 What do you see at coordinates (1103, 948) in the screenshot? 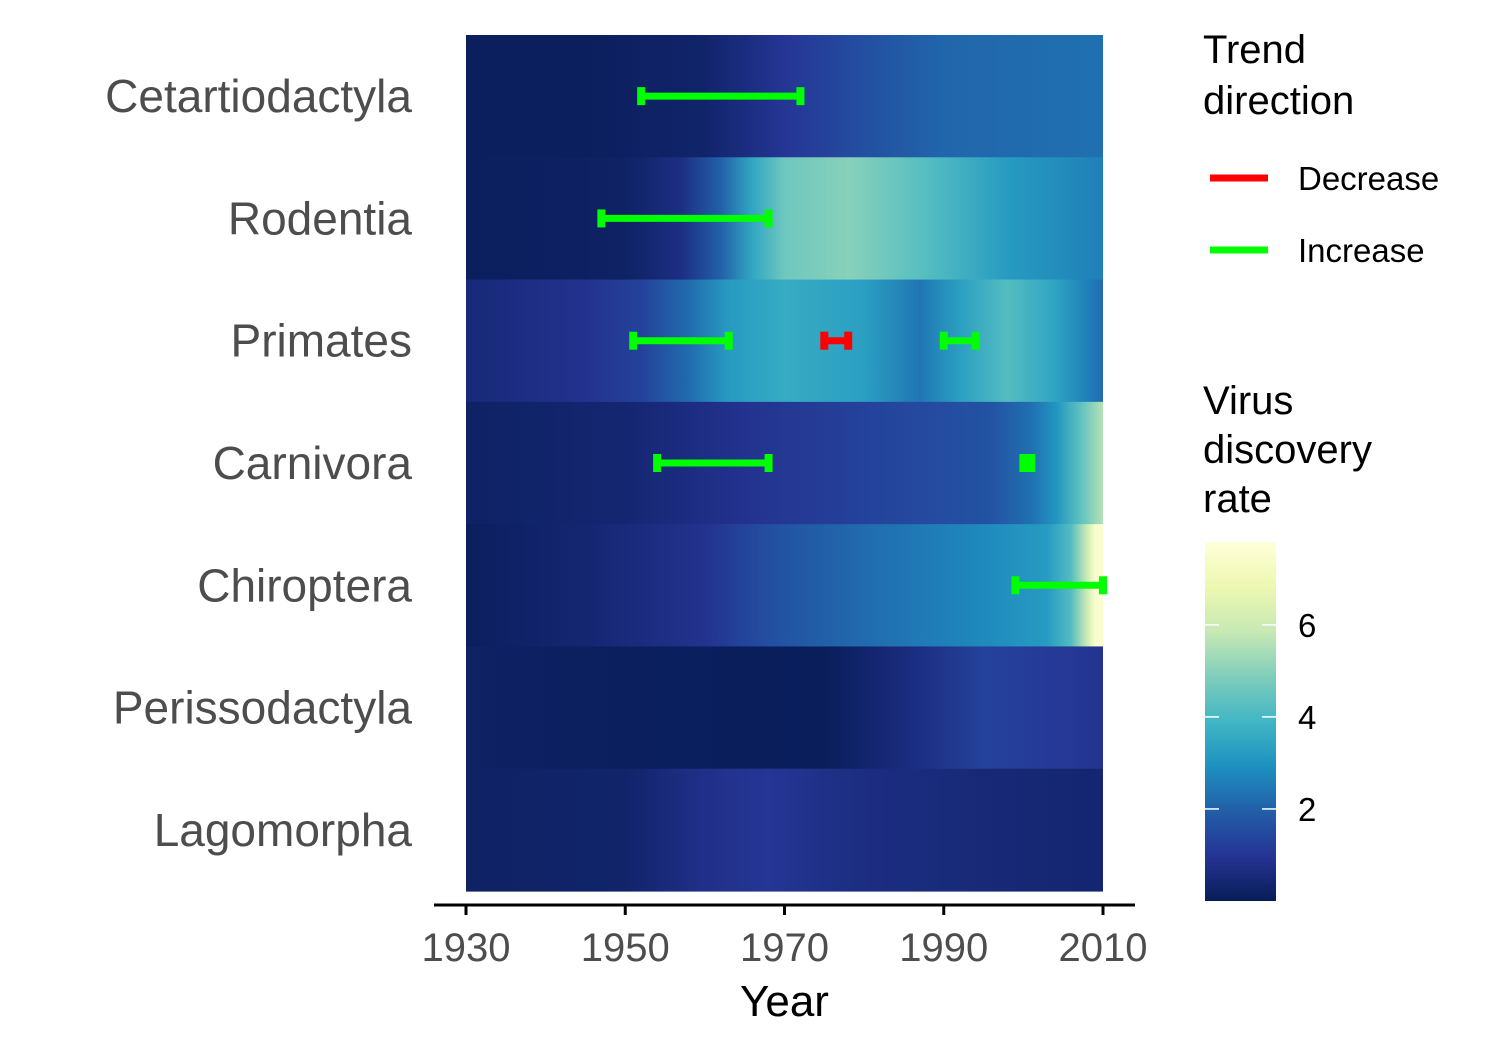
I see `x-tick-label-2010: 2010` at bounding box center [1103, 948].